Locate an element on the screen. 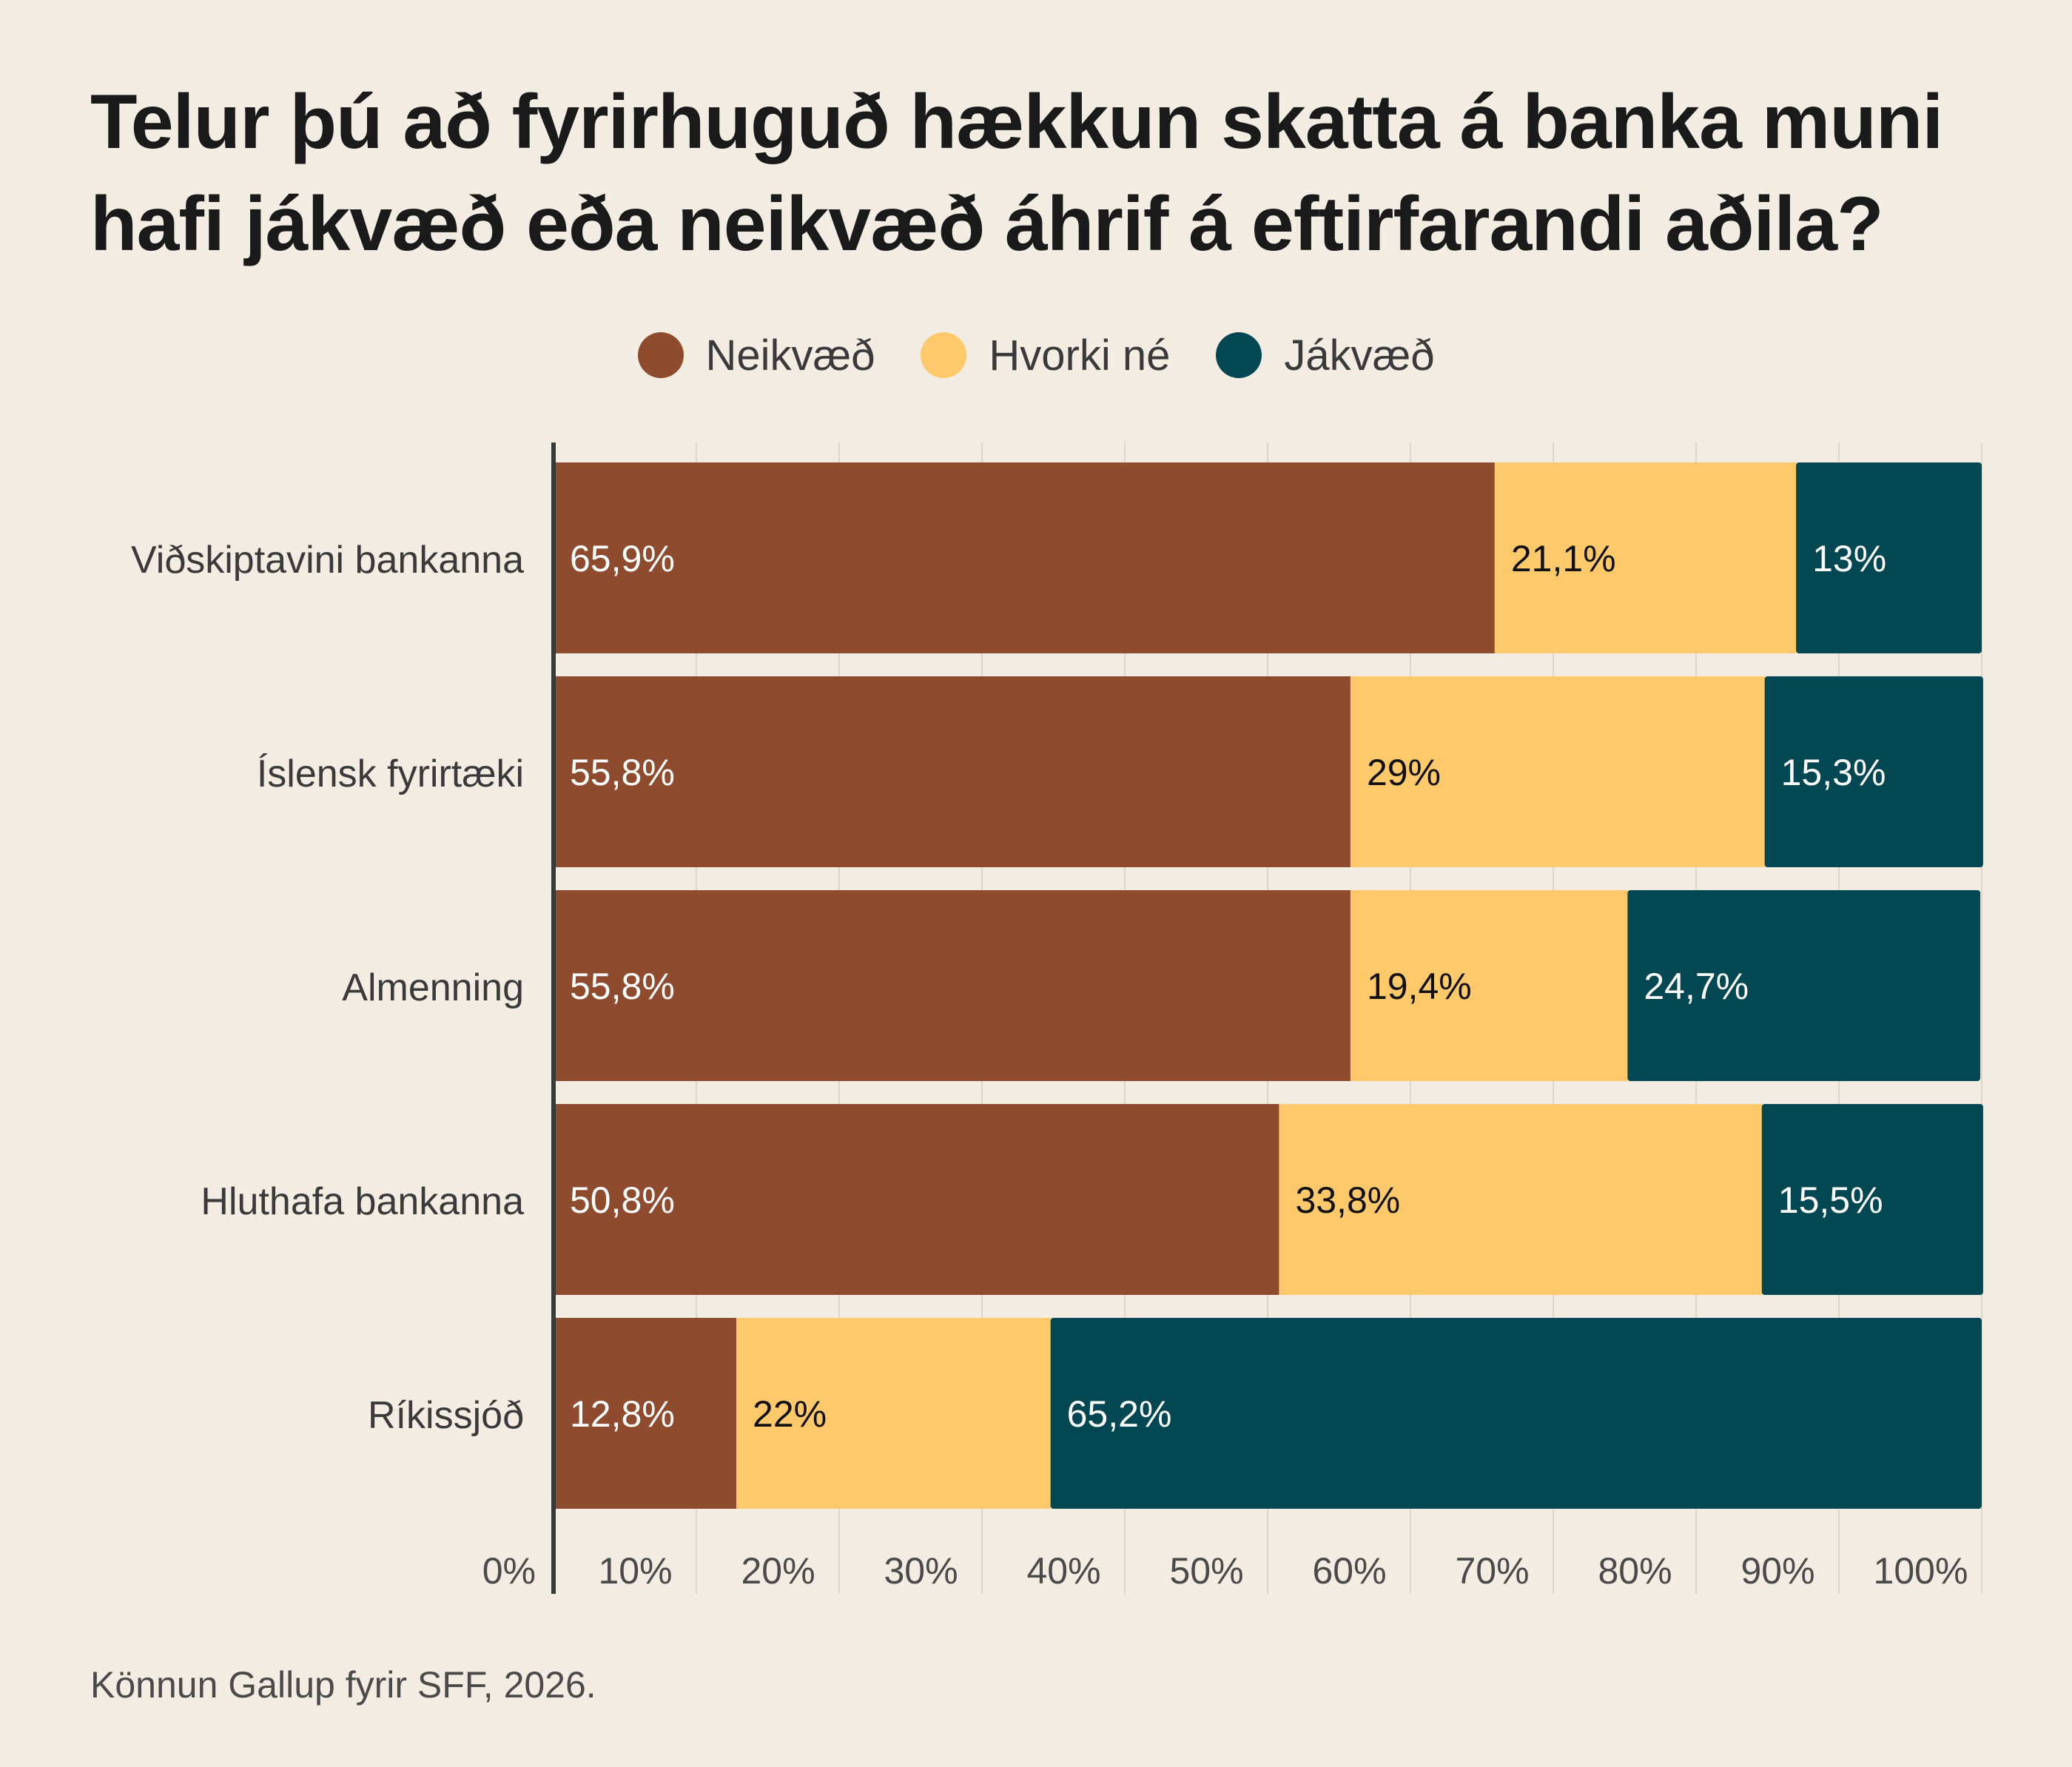 Image resolution: width=2072 pixels, height=1767 pixels. data-label: 65,9% is located at coordinates (622, 558).